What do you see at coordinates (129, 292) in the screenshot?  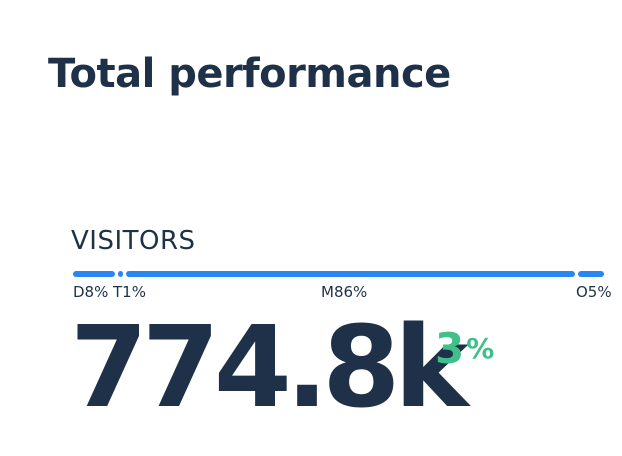 I see `breakdown-label-t: T1%` at bounding box center [129, 292].